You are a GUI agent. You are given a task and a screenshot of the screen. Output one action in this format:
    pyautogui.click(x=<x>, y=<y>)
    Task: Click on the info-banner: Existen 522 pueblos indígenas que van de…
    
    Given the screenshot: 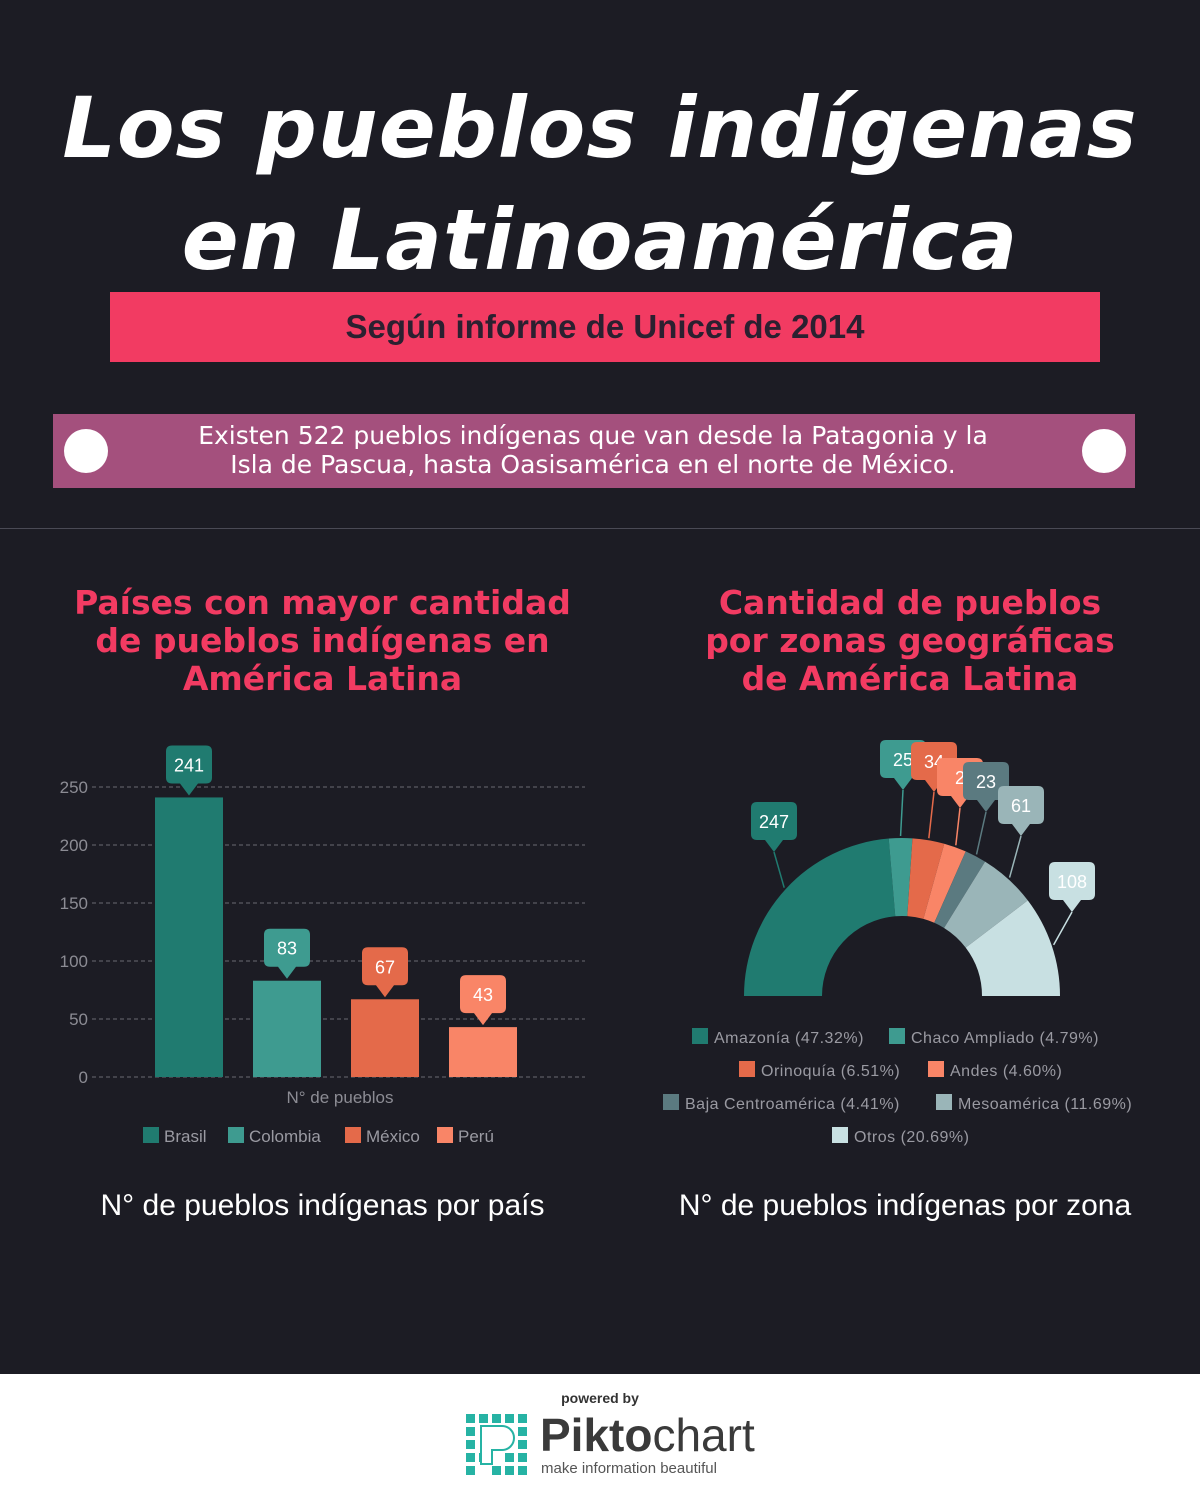 What is the action you would take?
    pyautogui.click(x=594, y=451)
    